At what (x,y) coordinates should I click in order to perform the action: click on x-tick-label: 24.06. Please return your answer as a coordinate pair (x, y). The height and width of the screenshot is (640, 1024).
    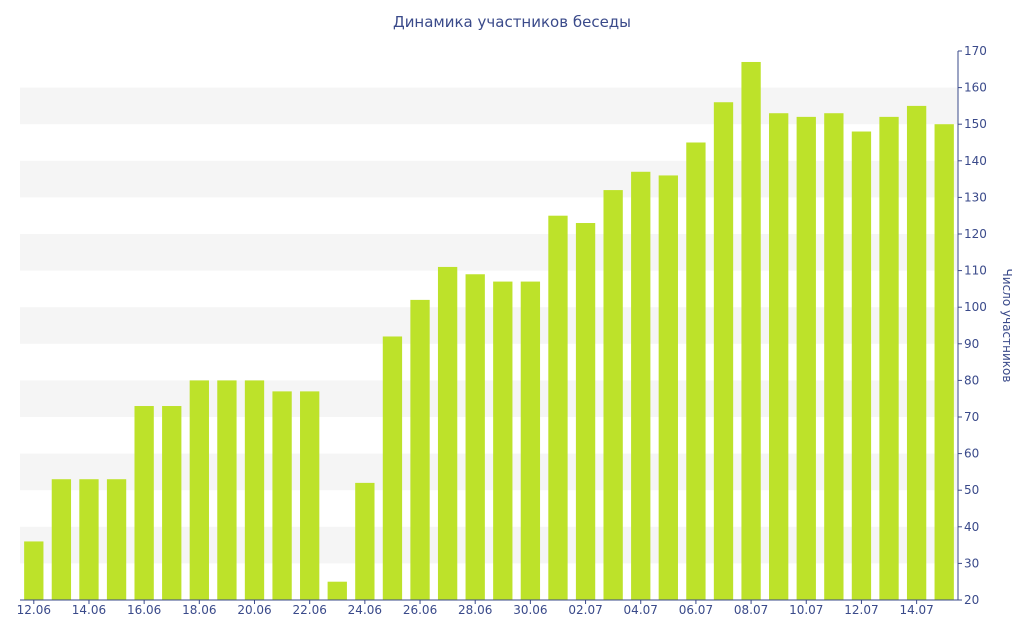
    Looking at the image, I should click on (365, 610).